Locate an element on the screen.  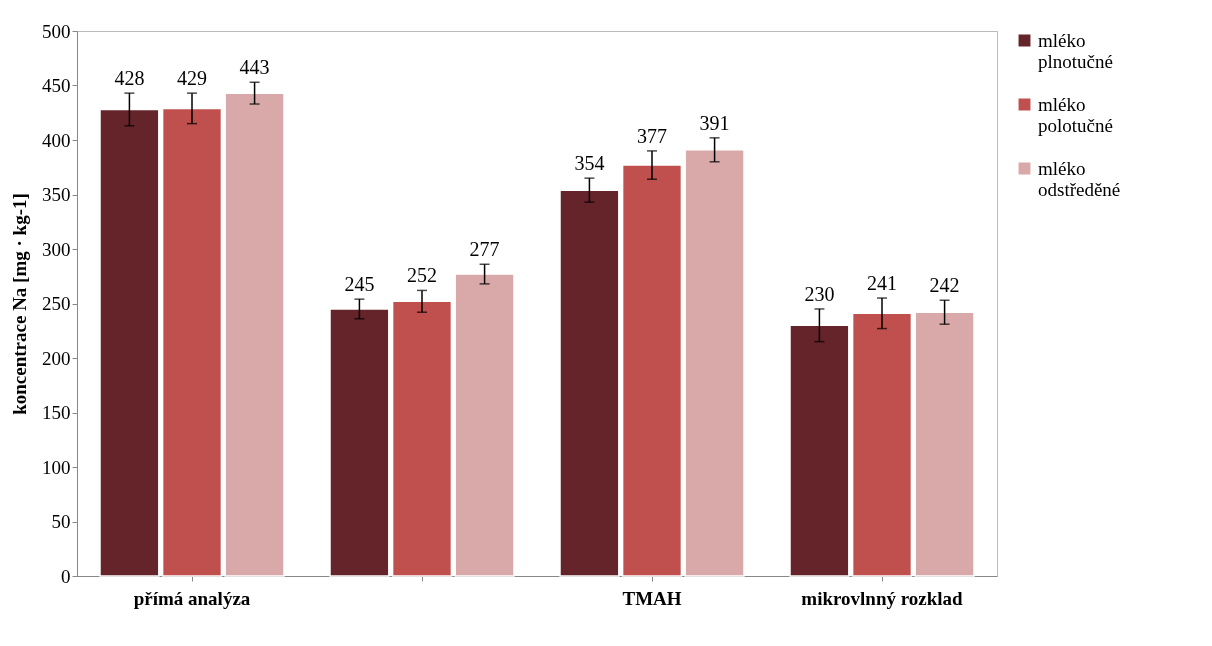
y-tick-label: 0 is located at coordinates (66, 576).